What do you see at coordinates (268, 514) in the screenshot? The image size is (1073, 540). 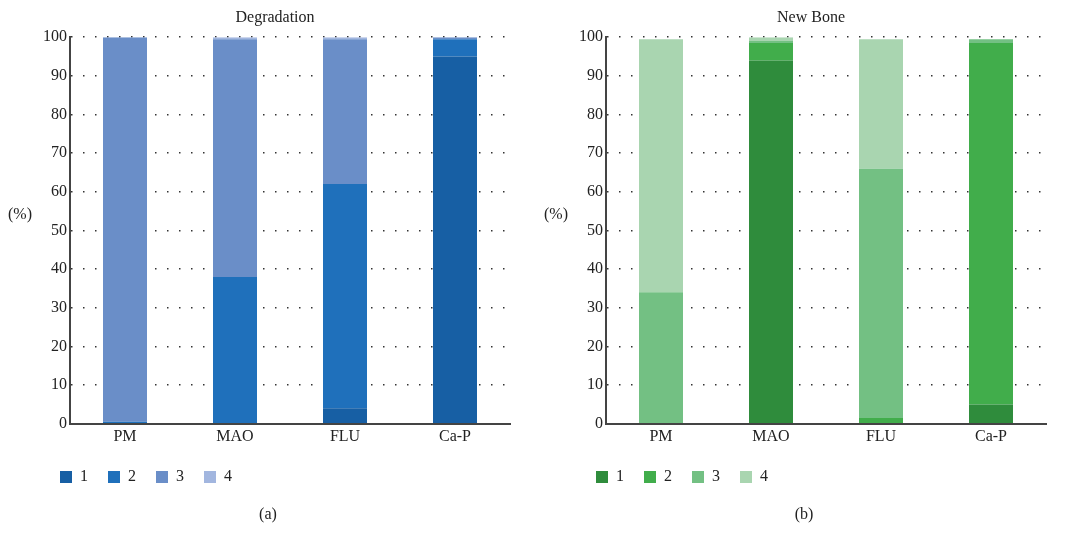 I see `text: (a)` at bounding box center [268, 514].